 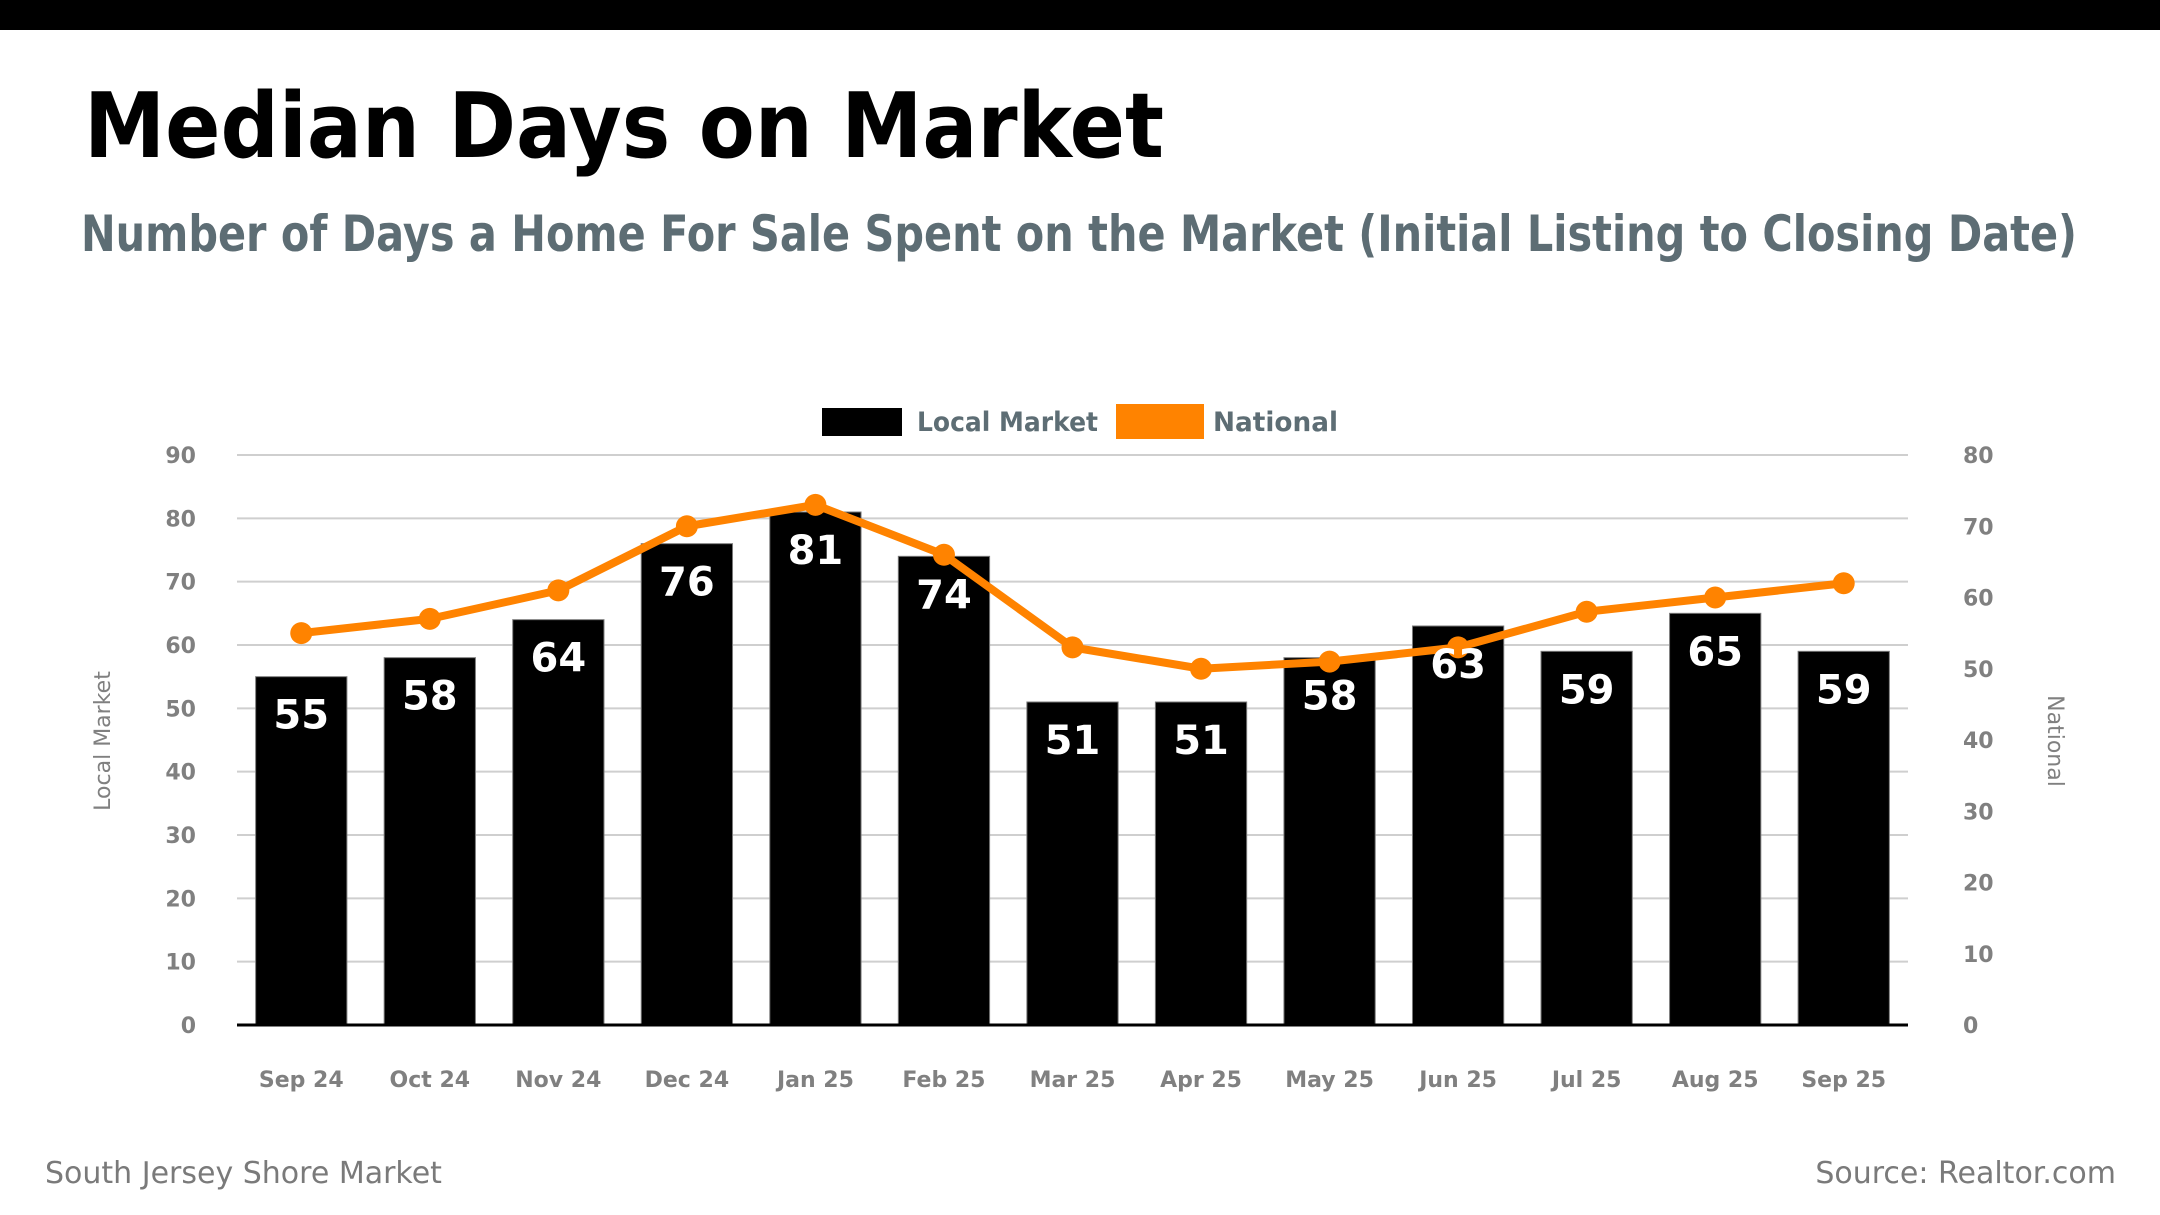 What do you see at coordinates (103, 741) in the screenshot?
I see `left-axis-title: Local Market` at bounding box center [103, 741].